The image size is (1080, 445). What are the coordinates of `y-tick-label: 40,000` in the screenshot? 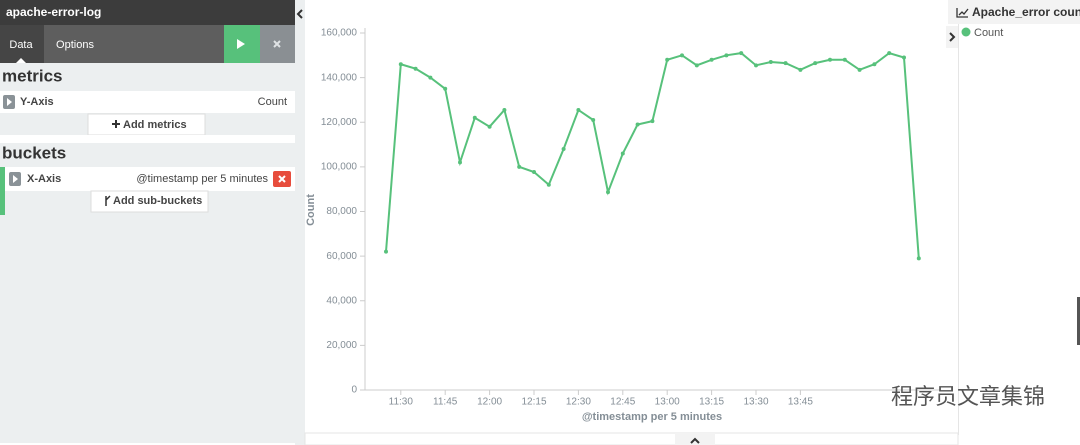 It's located at (341, 300).